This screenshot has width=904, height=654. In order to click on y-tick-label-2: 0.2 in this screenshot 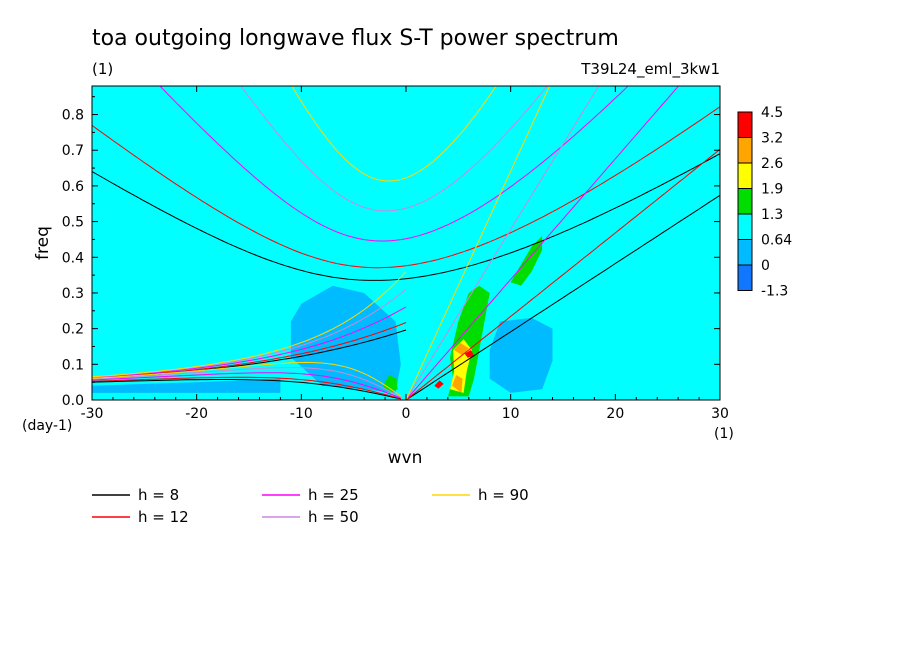, I will do `click(73, 330)`.